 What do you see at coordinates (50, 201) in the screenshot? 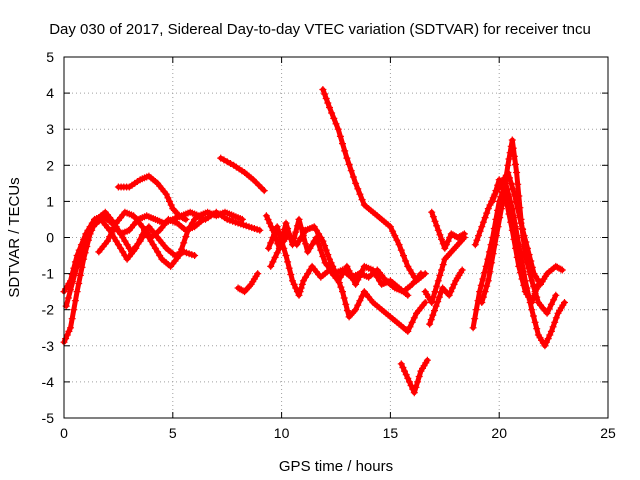
I see `y-tick-label: 1` at bounding box center [50, 201].